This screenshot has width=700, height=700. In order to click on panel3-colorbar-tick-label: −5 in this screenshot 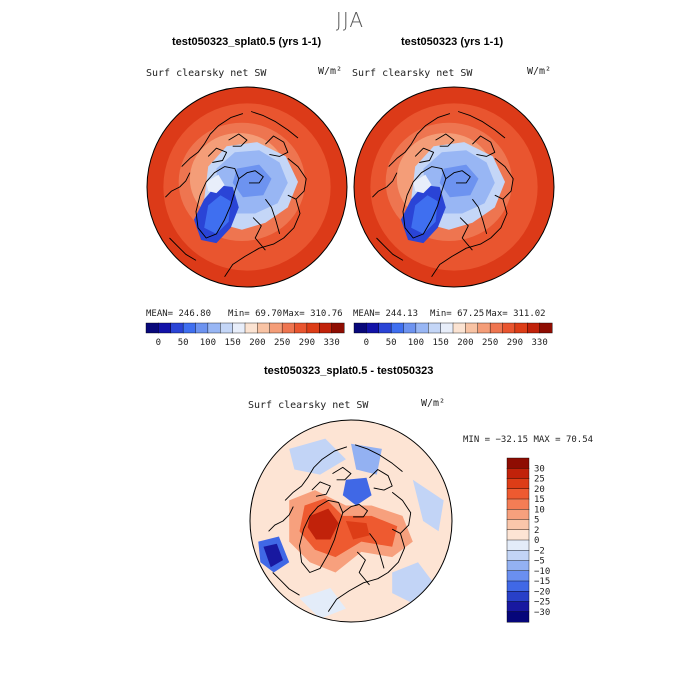, I will do `click(539, 562)`.